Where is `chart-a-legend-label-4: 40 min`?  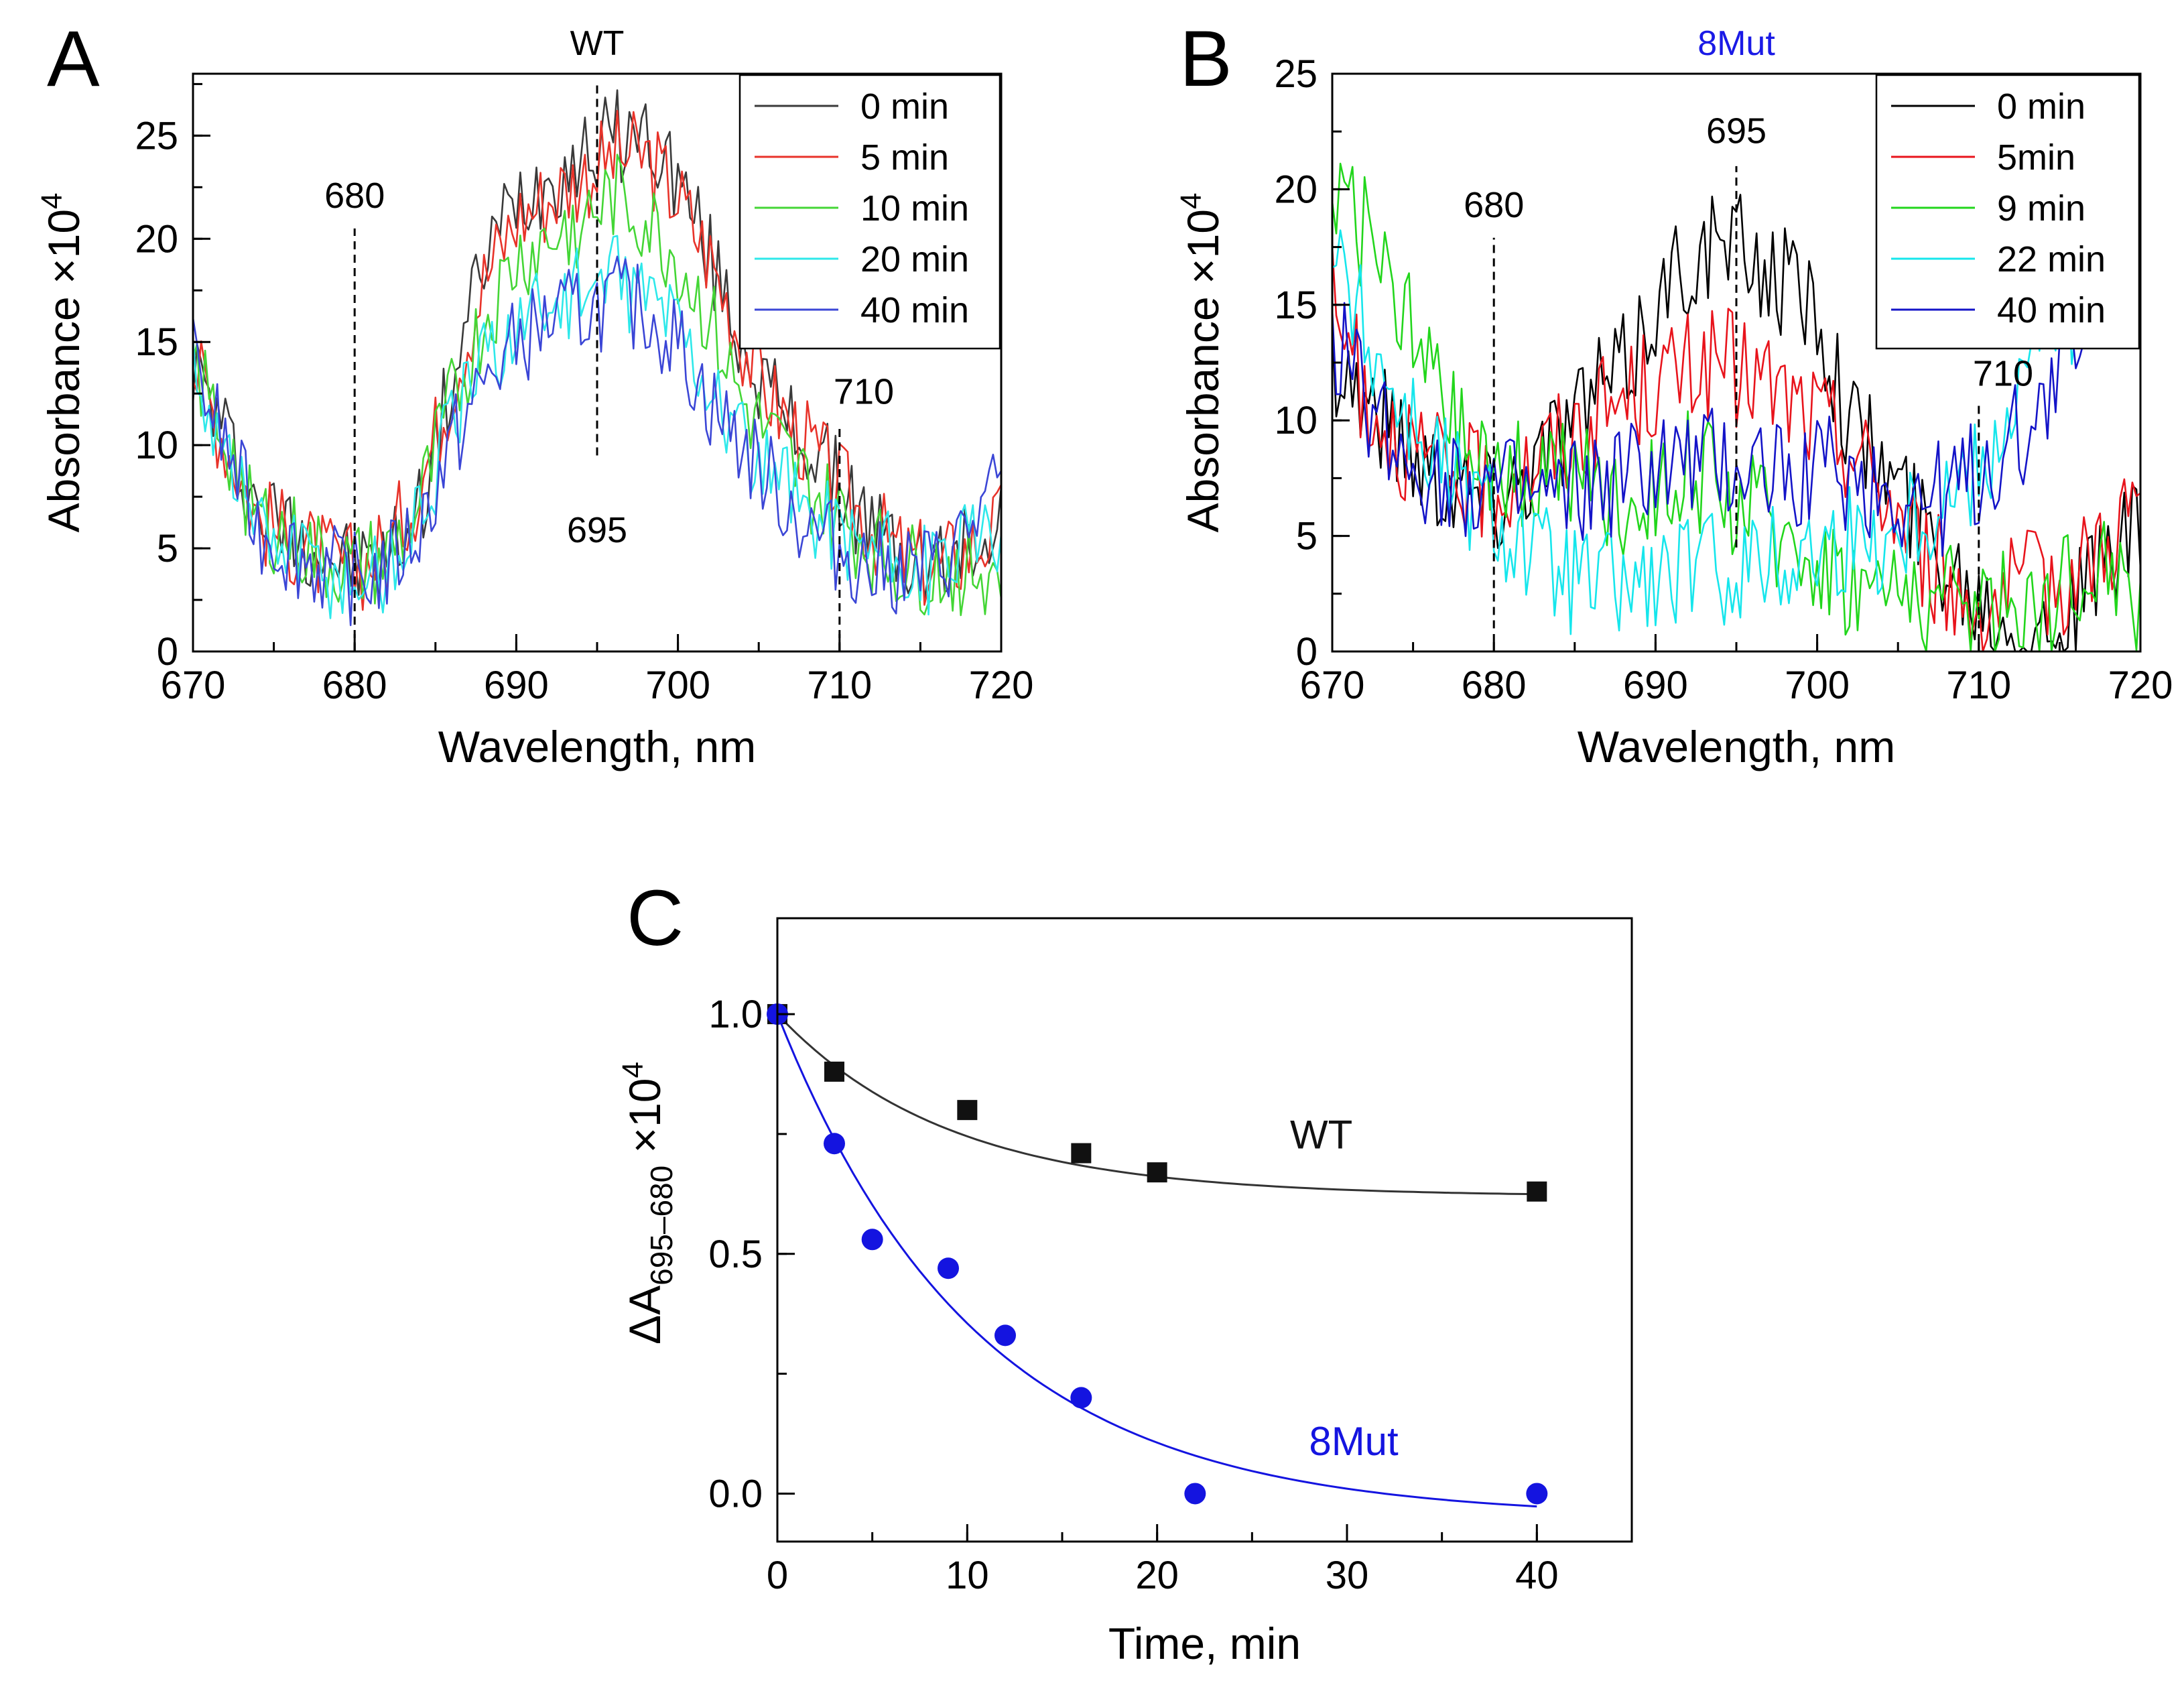 chart-a-legend-label-4: 40 min is located at coordinates (915, 310).